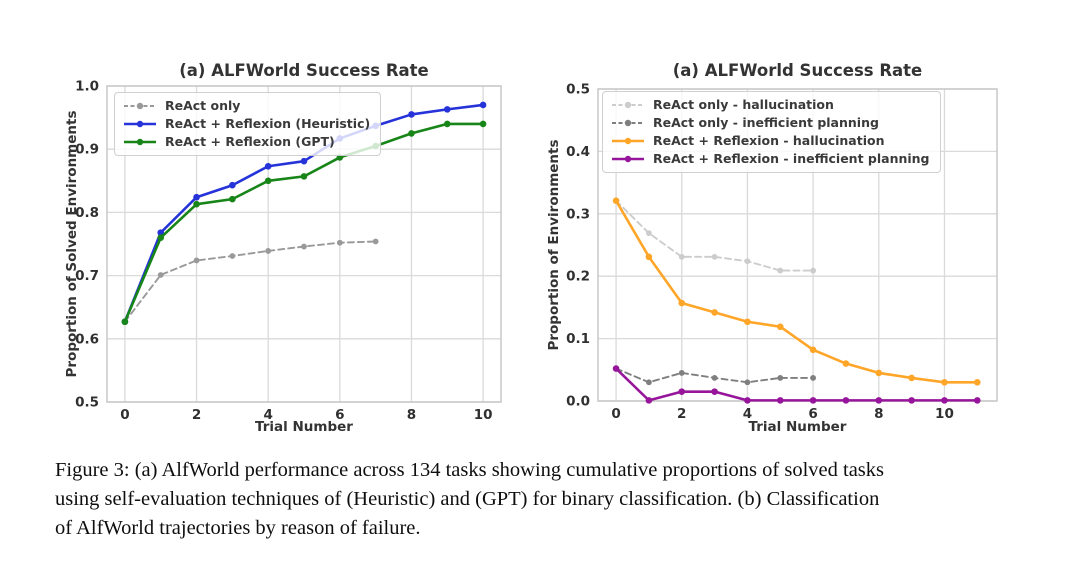 Image resolution: width=1080 pixels, height=565 pixels. Describe the element at coordinates (715, 235) in the screenshot. I see `series-line-react-only-hallucination` at that location.